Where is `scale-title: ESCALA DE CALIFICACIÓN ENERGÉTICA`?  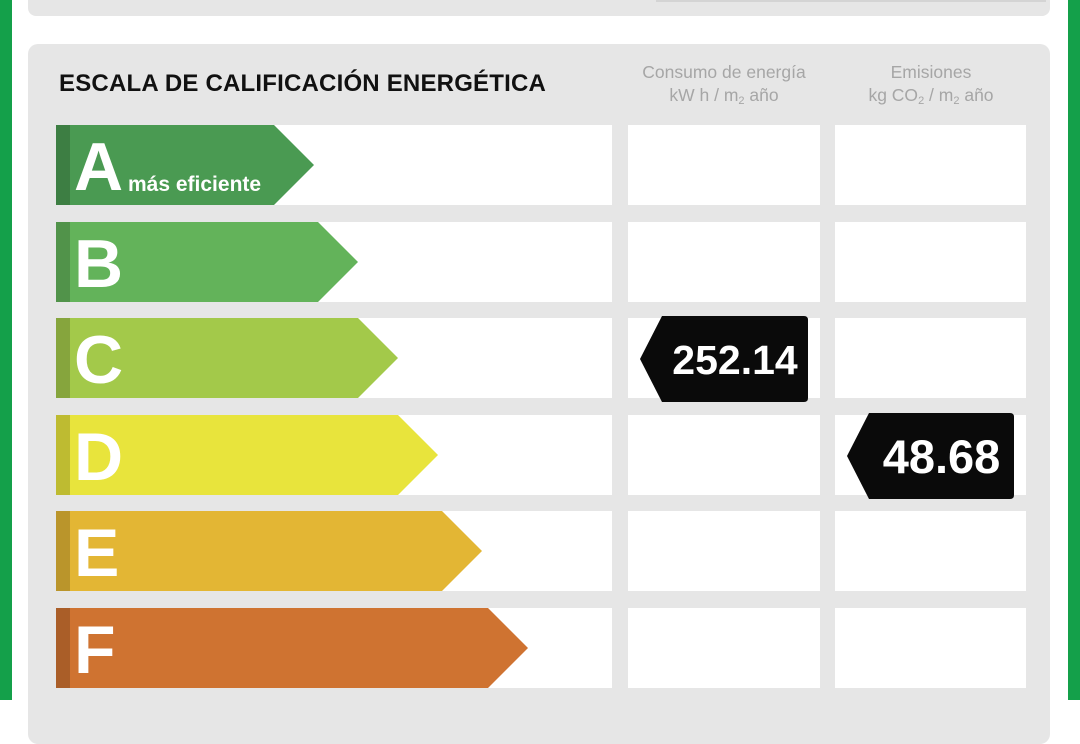
scale-title: ESCALA DE CALIFICACIÓN ENERGÉTICA is located at coordinates (303, 83).